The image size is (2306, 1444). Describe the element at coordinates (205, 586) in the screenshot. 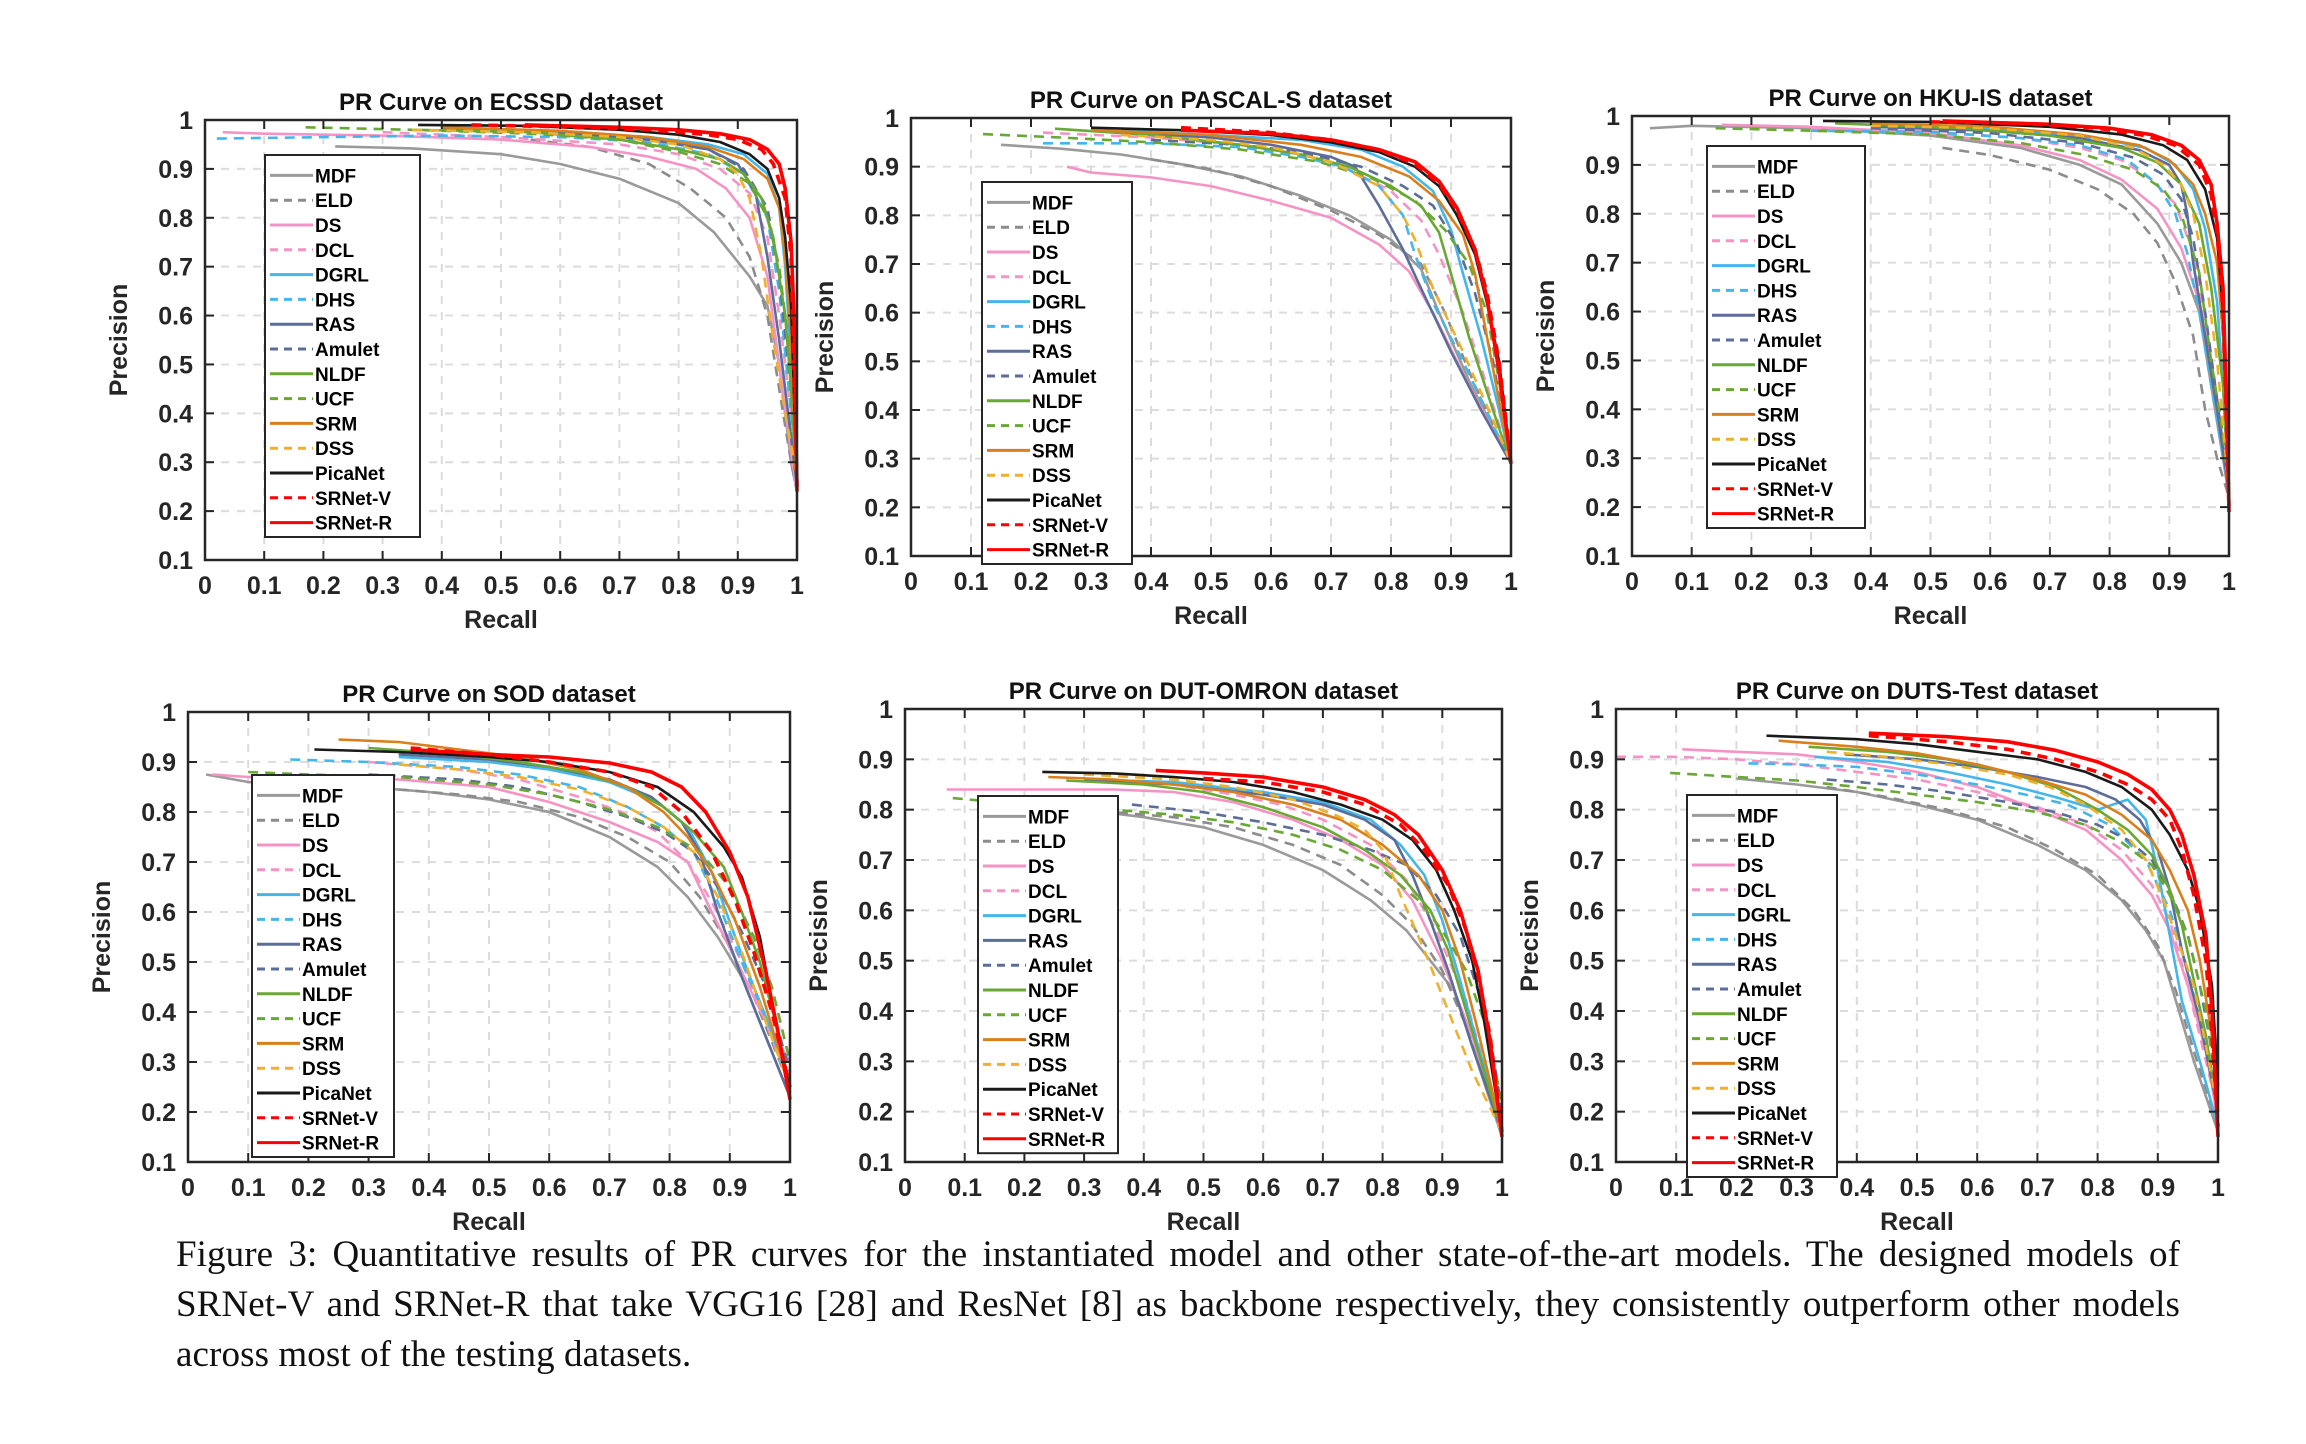

I see `x-tick-label: 0` at that location.